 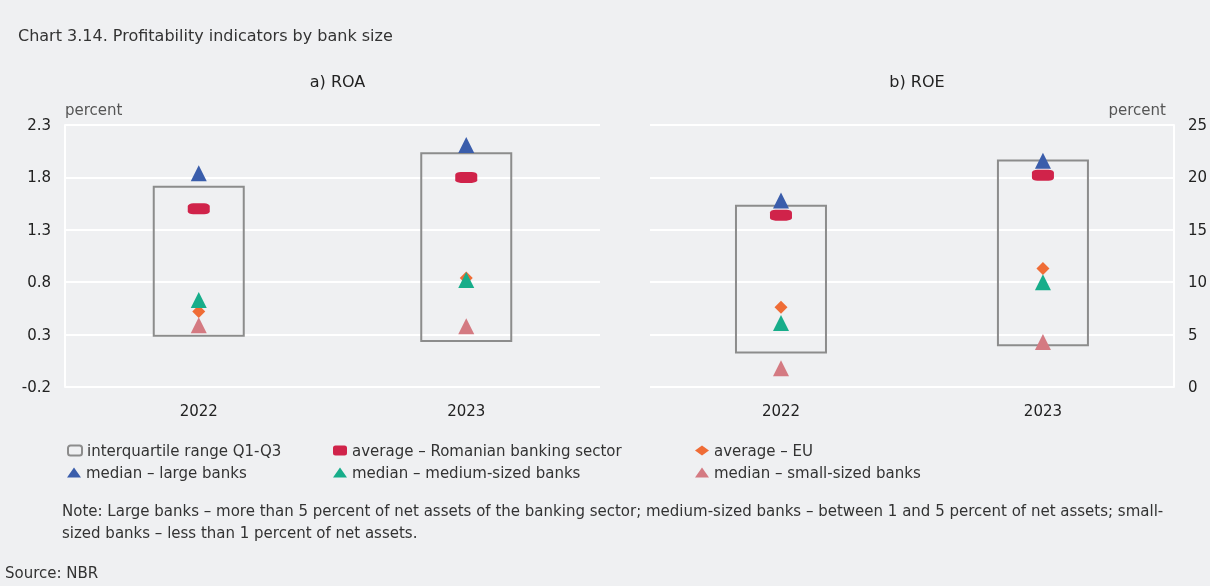 What do you see at coordinates (763, 450) in the screenshot?
I see `legend-label: average – EU` at bounding box center [763, 450].